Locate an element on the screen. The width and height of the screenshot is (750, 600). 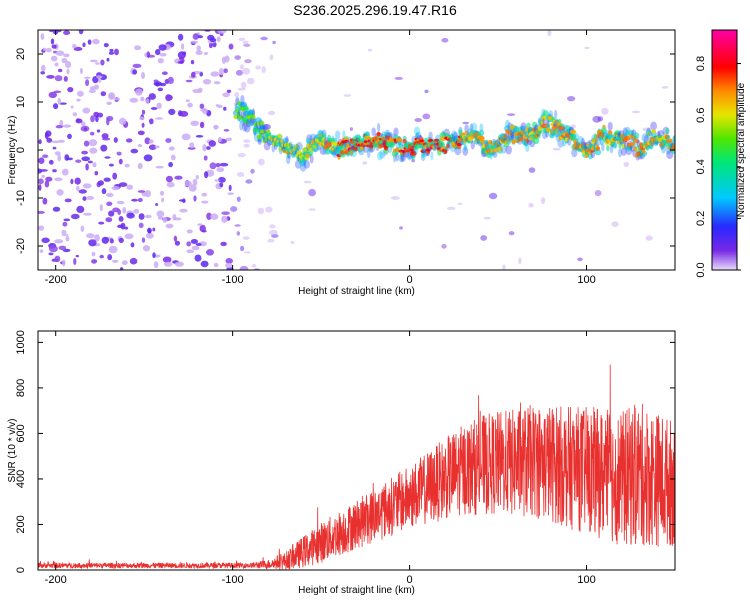
x-tick-label: -200 is located at coordinates (56, 280).